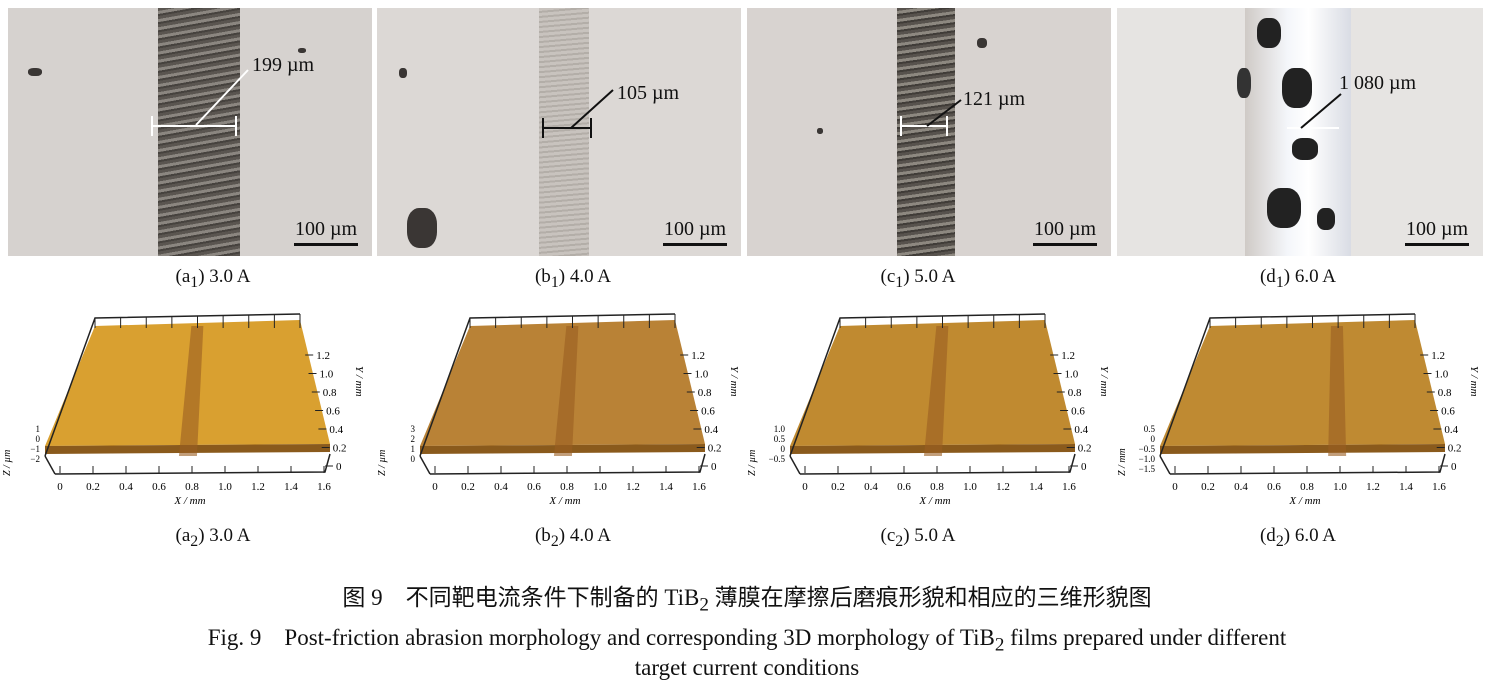 The width and height of the screenshot is (1494, 688). Describe the element at coordinates (35, 459) in the screenshot. I see `z-tick-label: −2` at that location.